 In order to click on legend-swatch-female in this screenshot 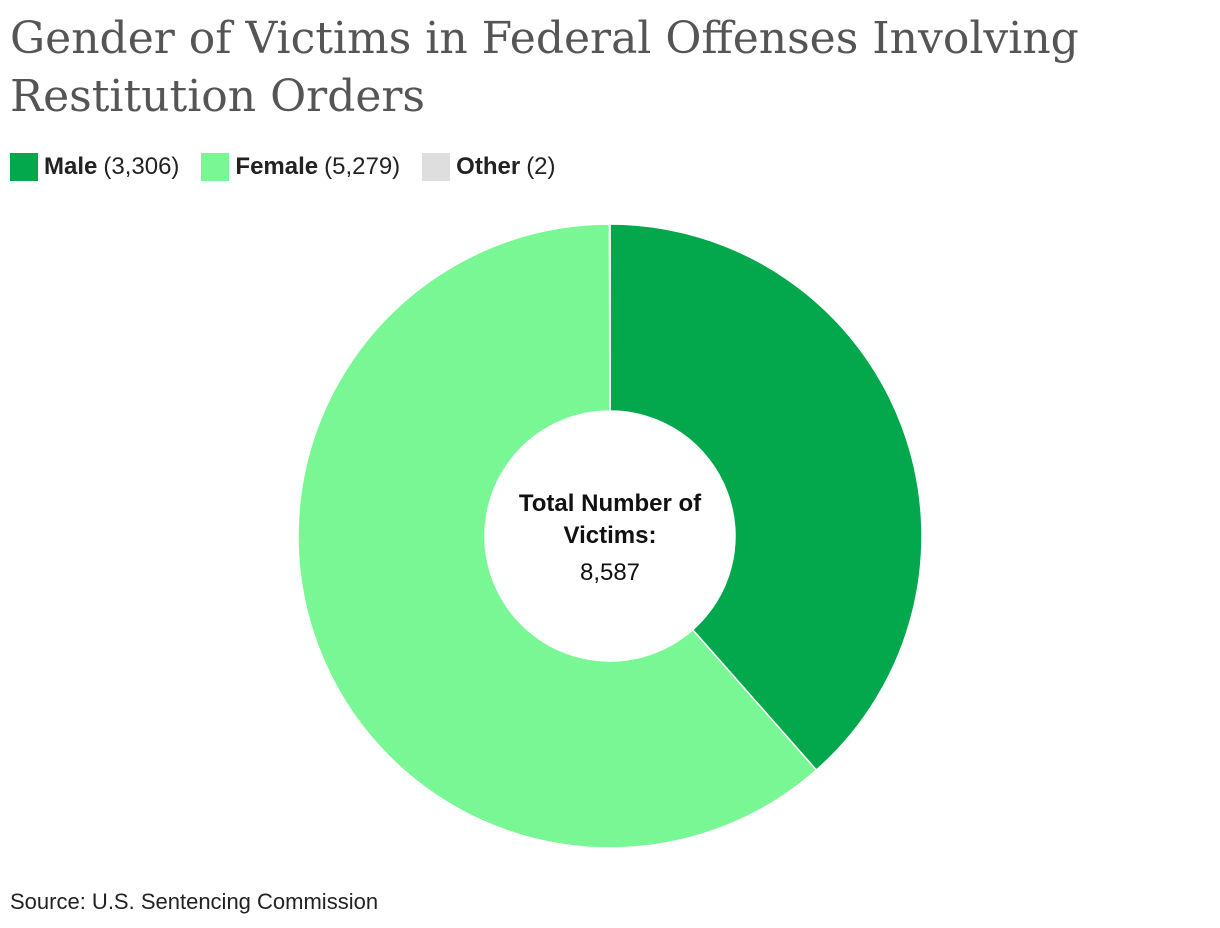, I will do `click(215, 167)`.